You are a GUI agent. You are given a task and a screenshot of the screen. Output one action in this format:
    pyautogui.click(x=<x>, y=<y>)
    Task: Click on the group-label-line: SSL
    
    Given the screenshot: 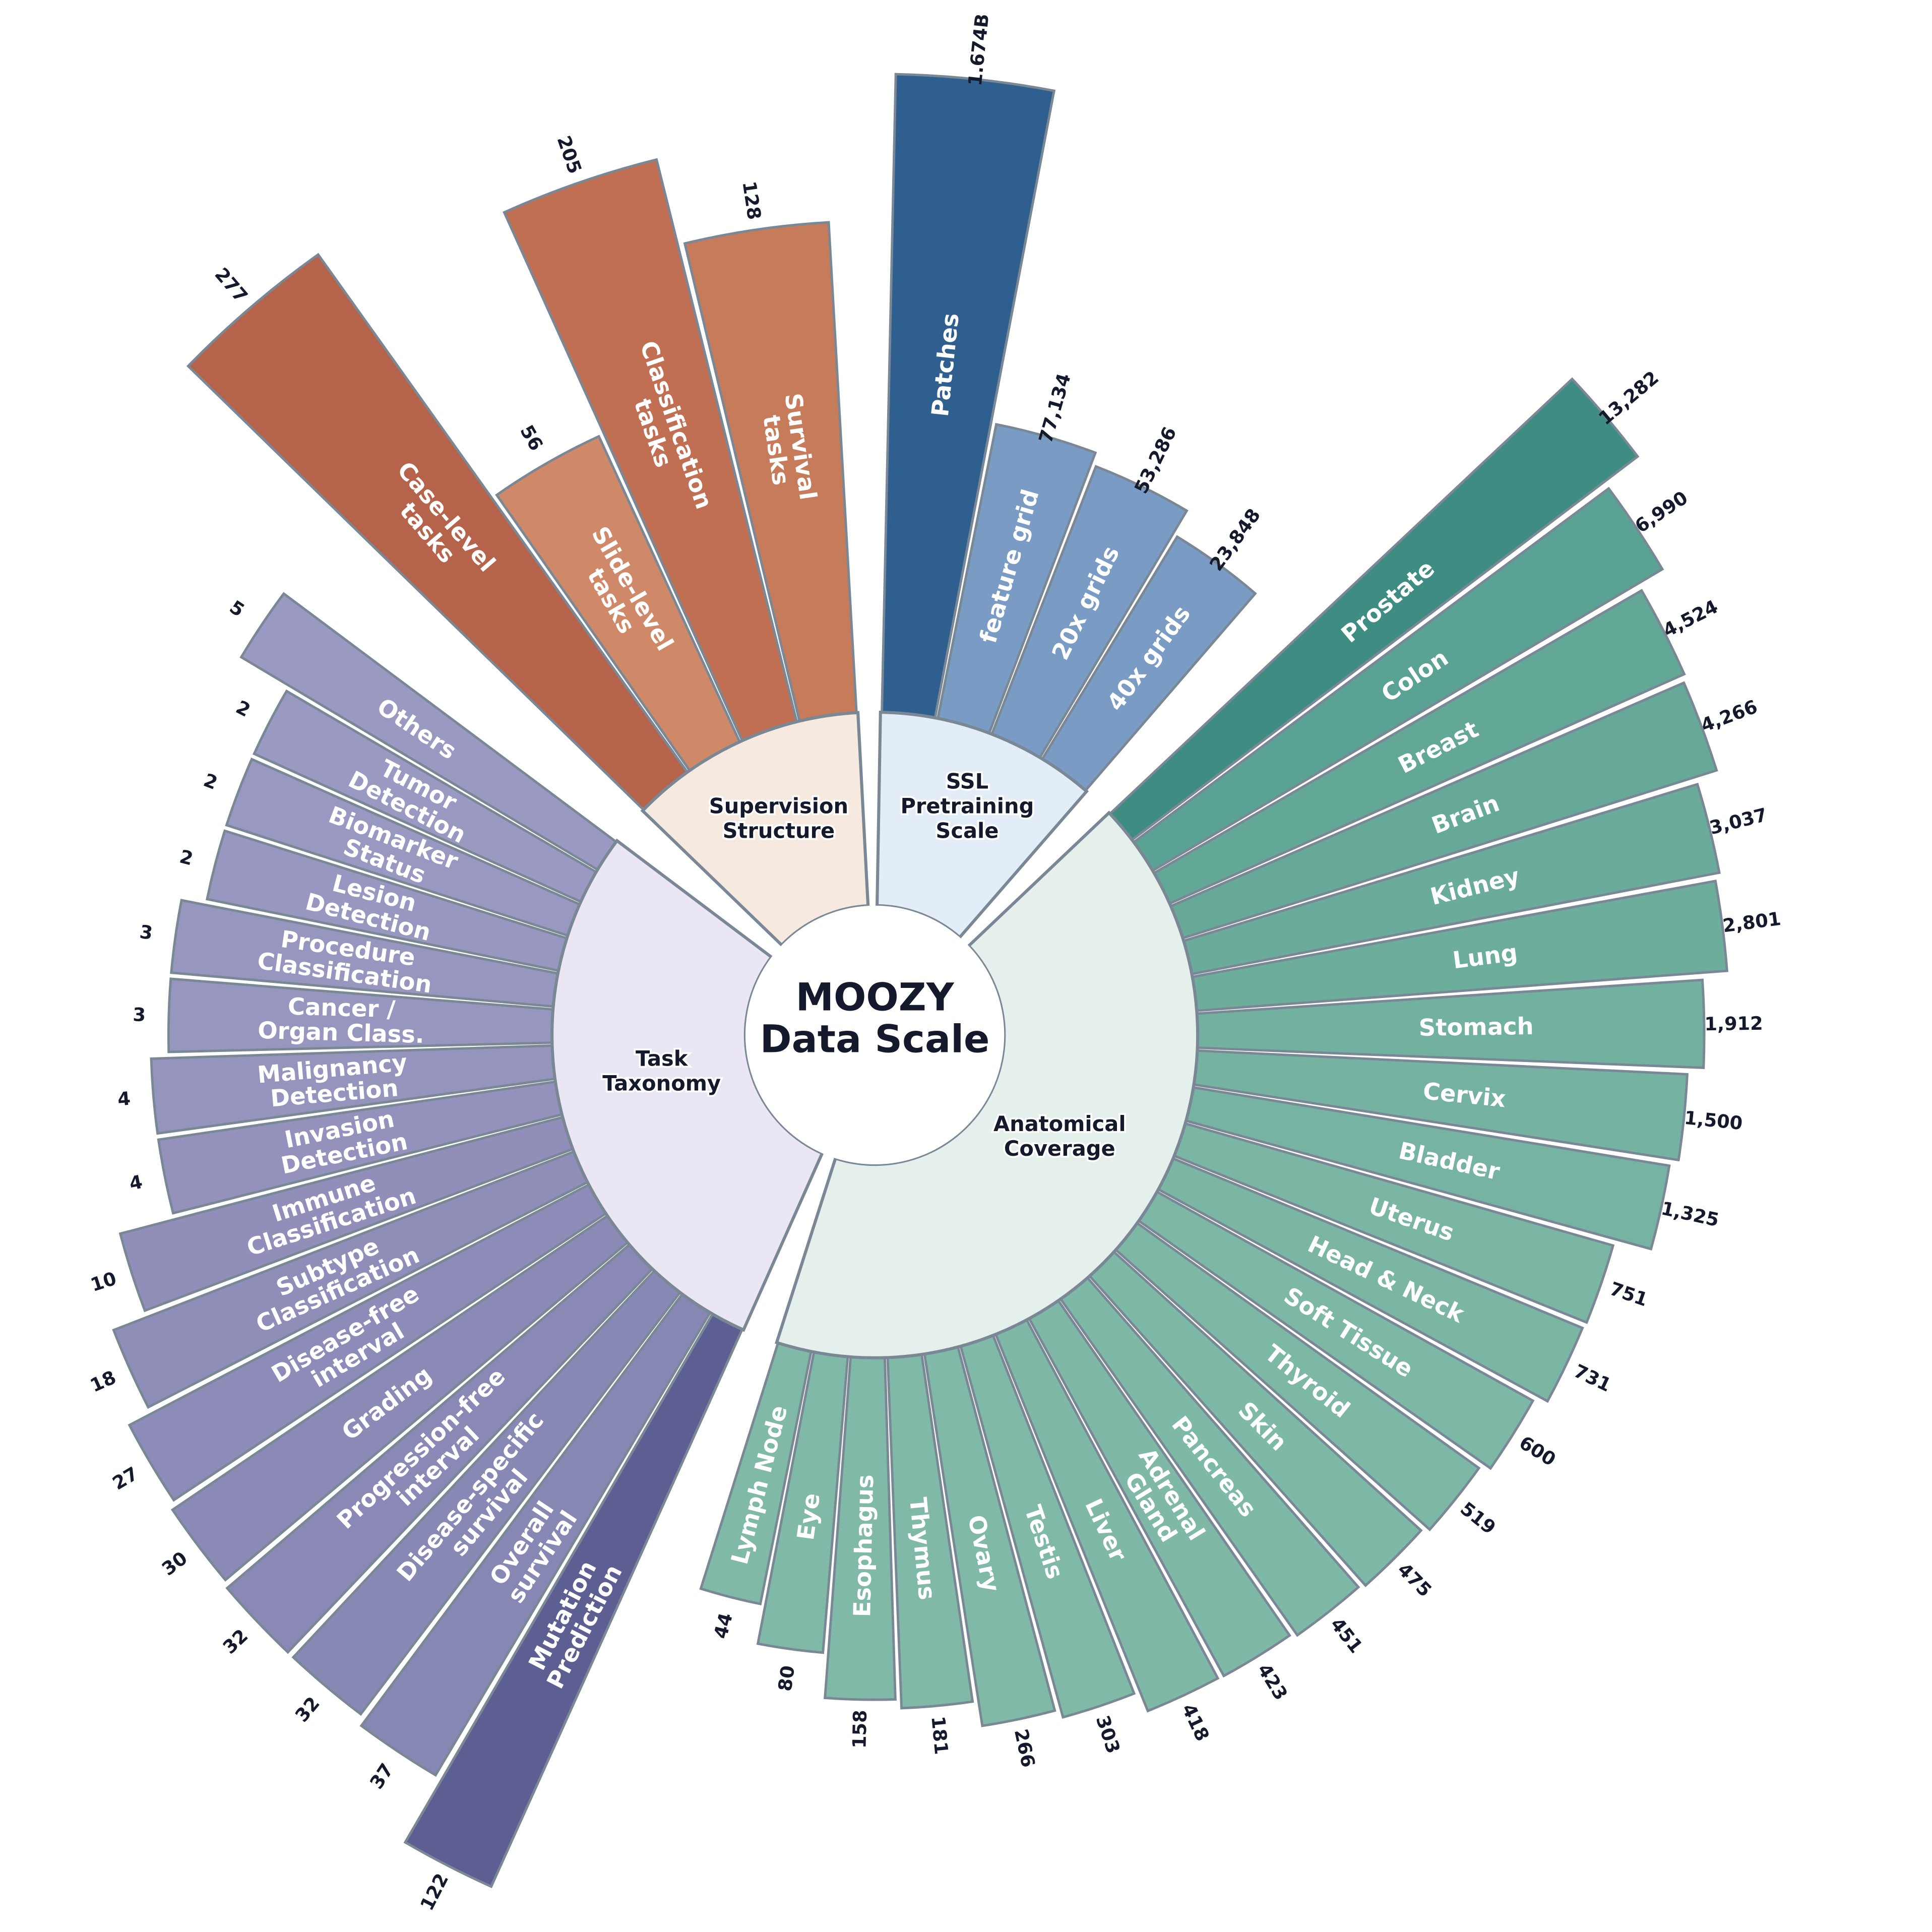 What is the action you would take?
    pyautogui.click(x=967, y=781)
    